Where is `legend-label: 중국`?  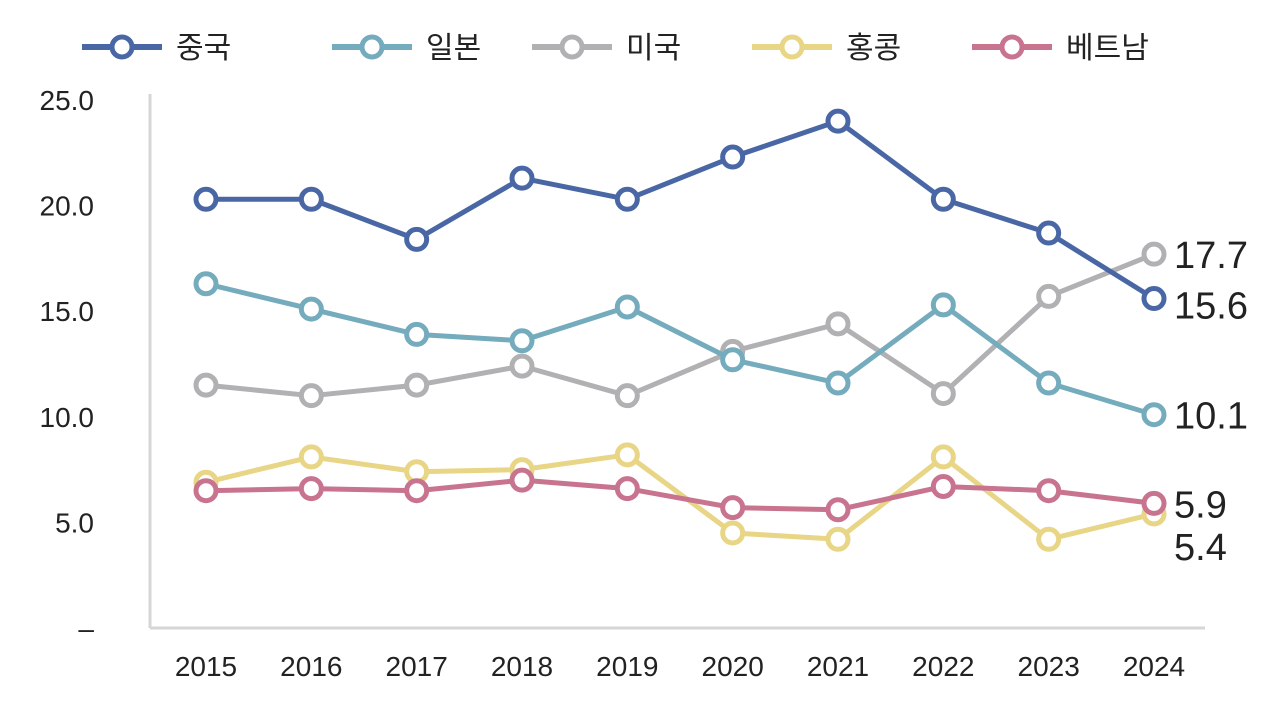 legend-label: 중국 is located at coordinates (203, 48).